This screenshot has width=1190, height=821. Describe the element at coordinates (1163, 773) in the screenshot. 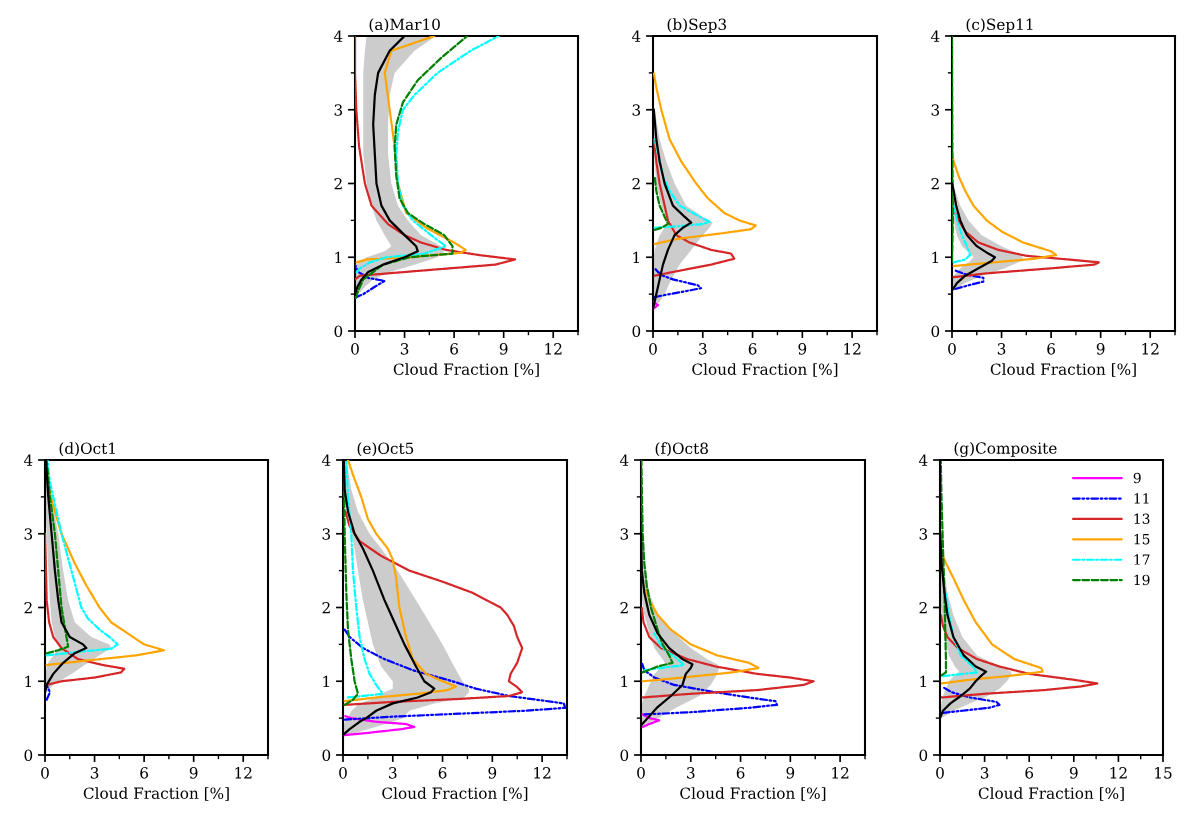

I see `x-tick-label: 15` at that location.